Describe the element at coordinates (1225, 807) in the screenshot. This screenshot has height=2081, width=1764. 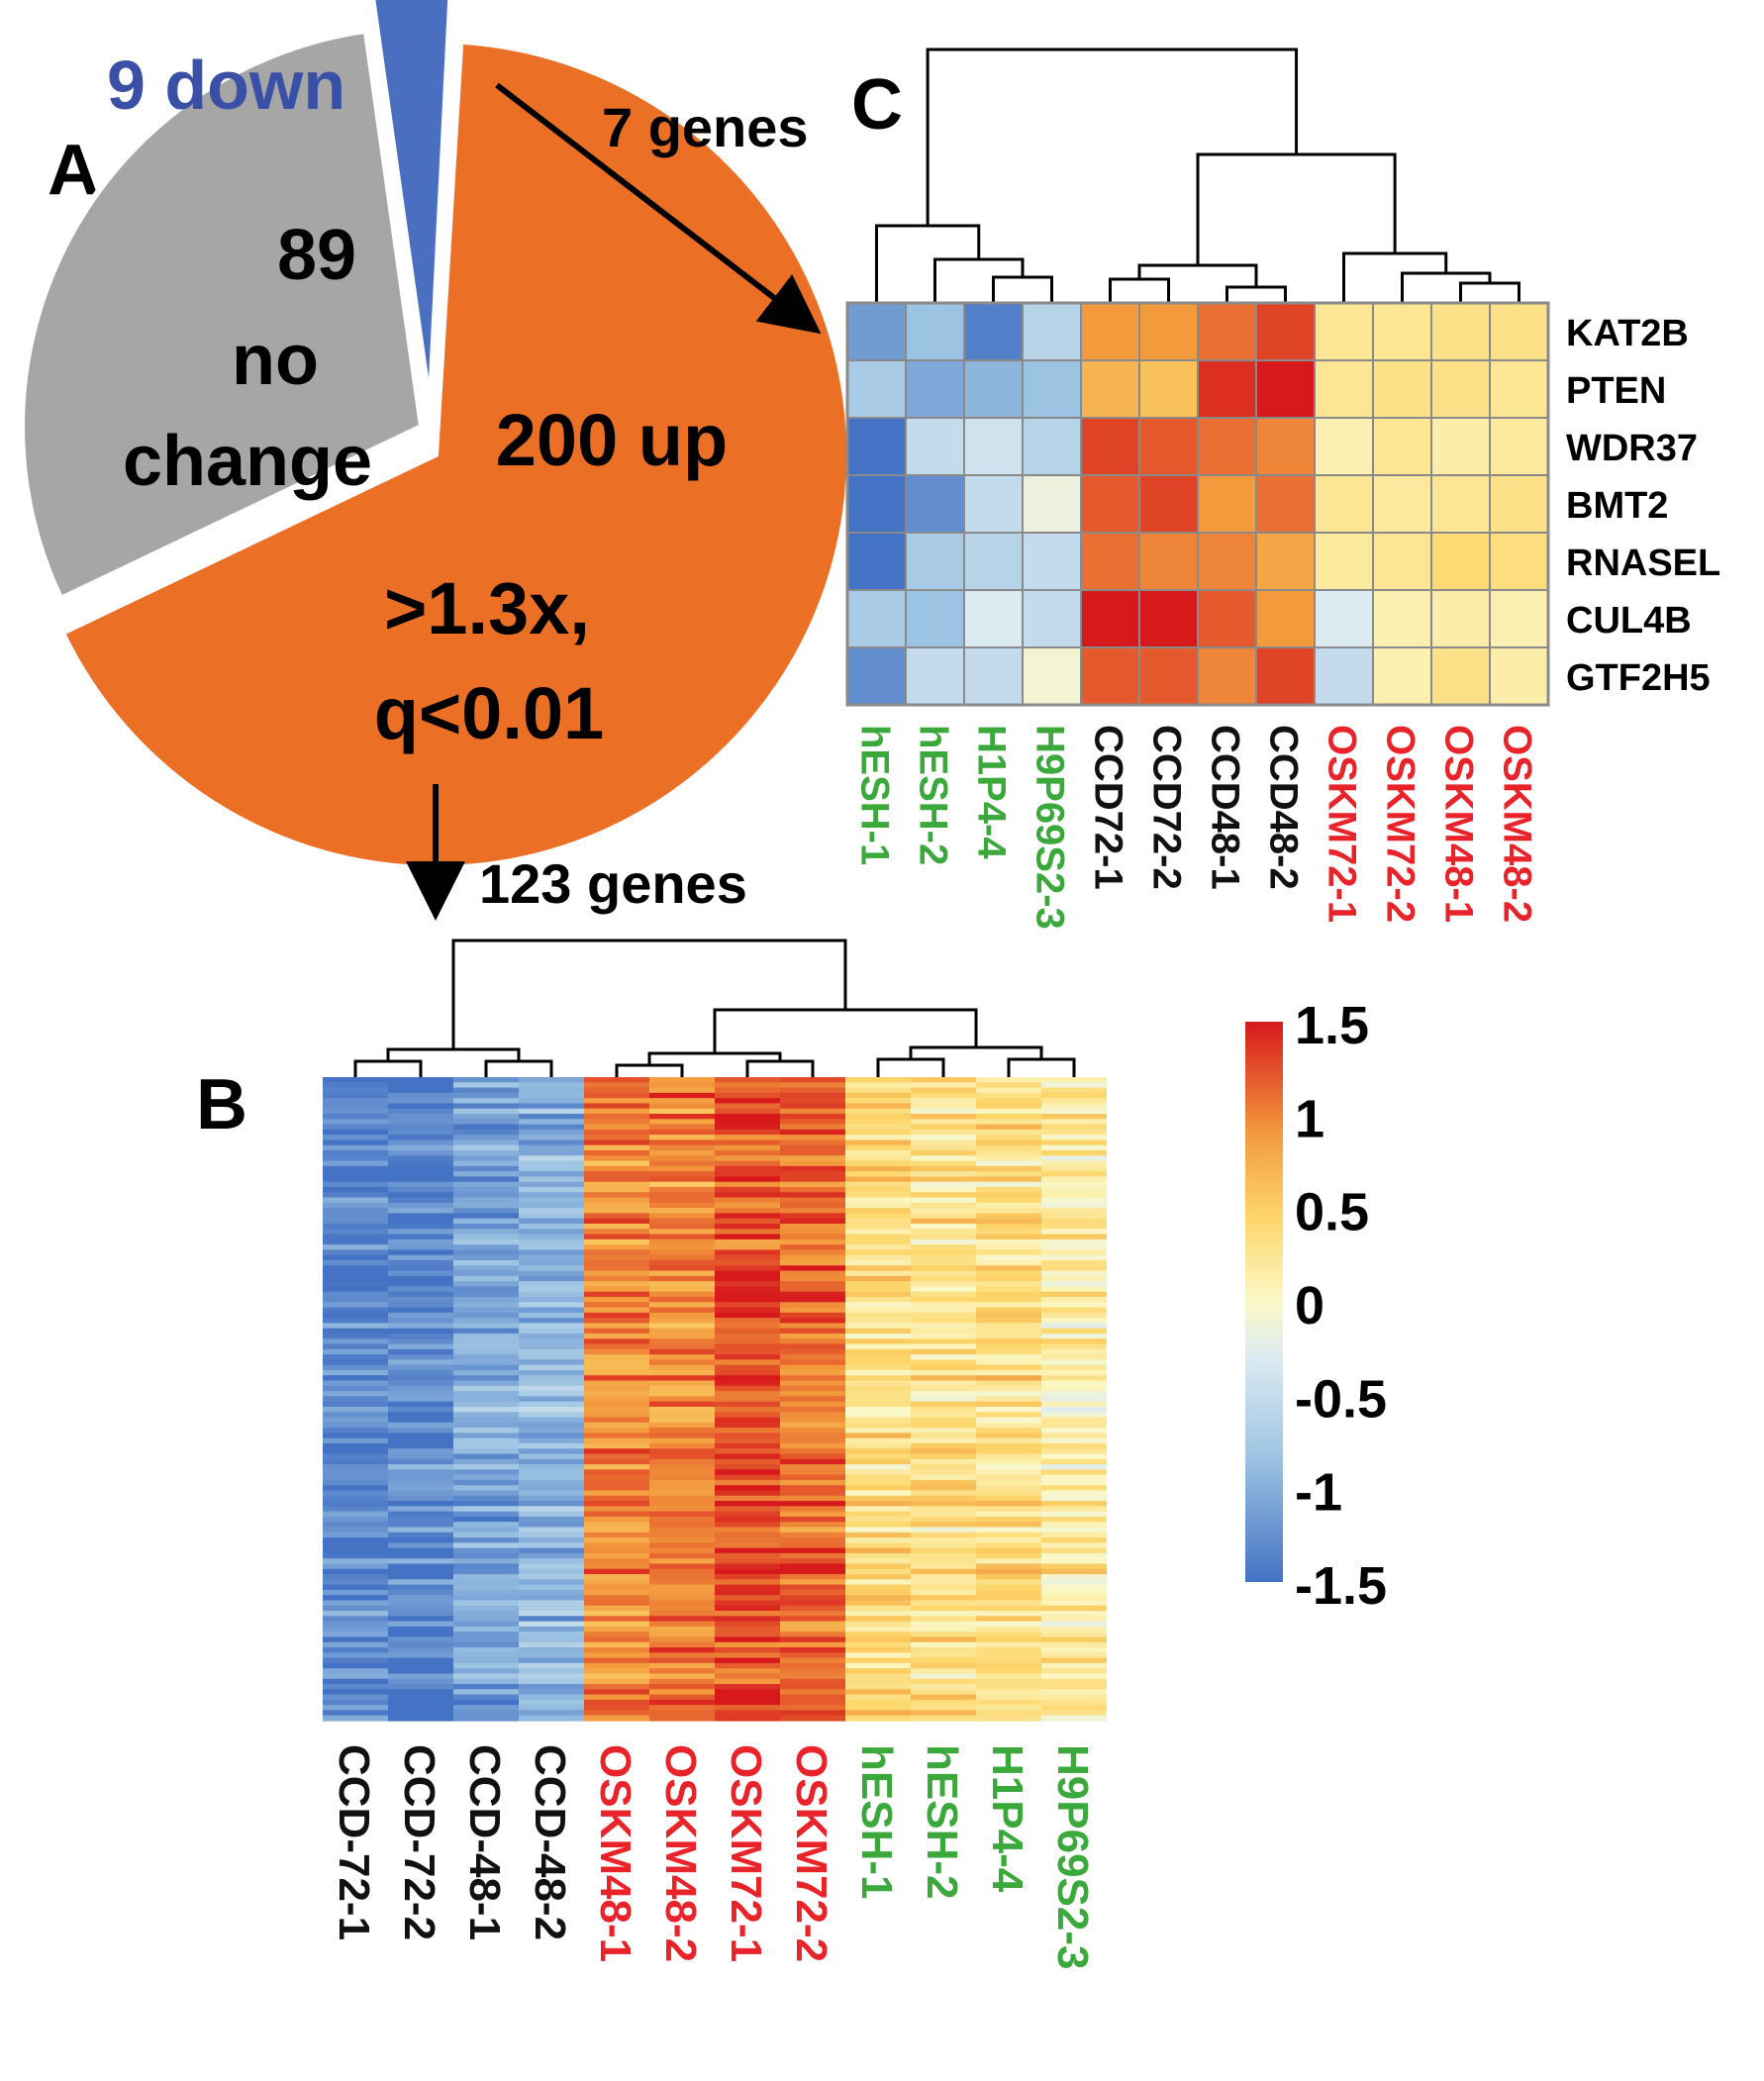
I see `panel-c-column-label: CCD48-1` at that location.